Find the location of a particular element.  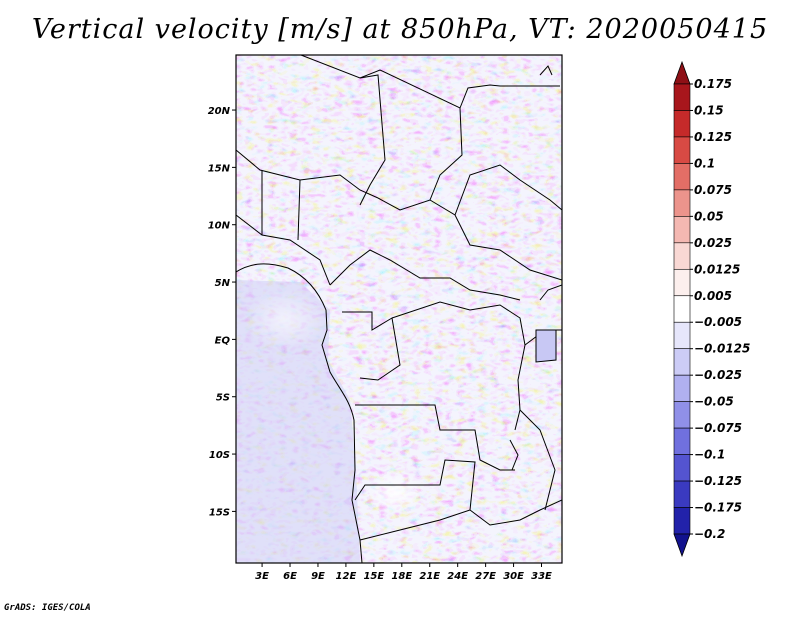

lon-tick-label: 24E is located at coordinates (457, 576).